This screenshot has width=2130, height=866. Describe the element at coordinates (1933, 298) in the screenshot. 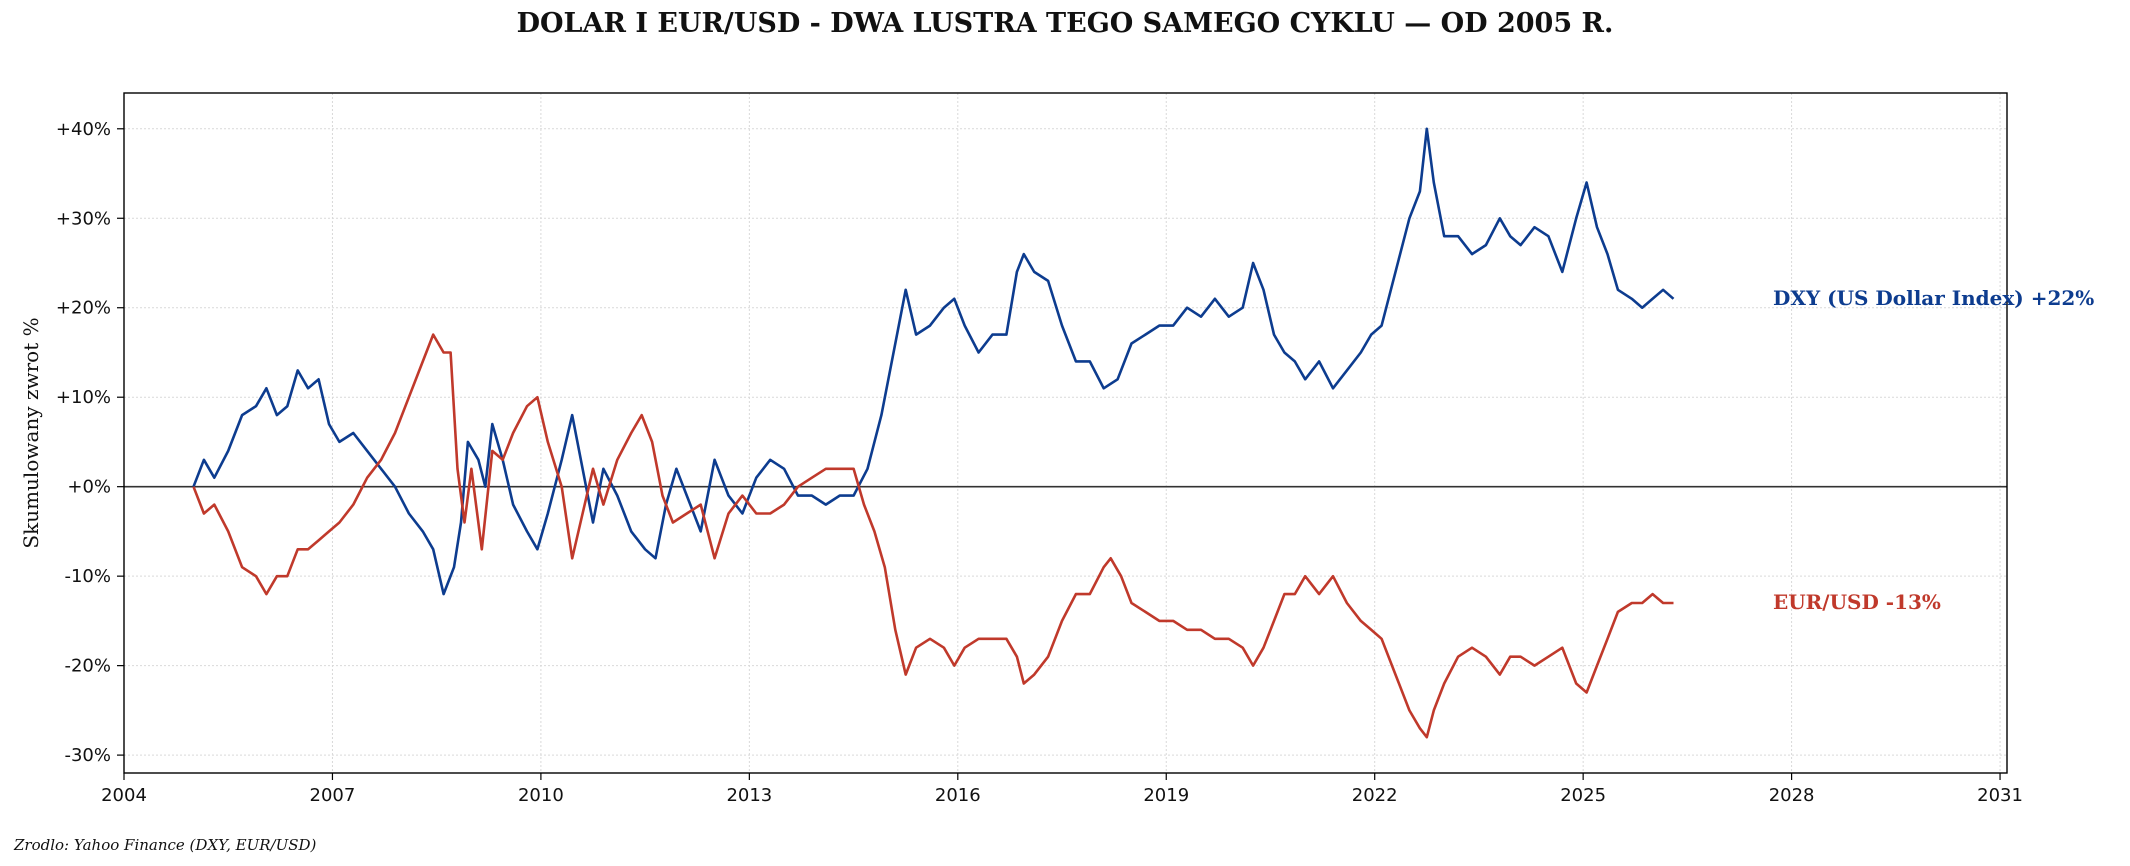

I see `end-label-dxy: DXY (US Dollar Index) +22%` at that location.